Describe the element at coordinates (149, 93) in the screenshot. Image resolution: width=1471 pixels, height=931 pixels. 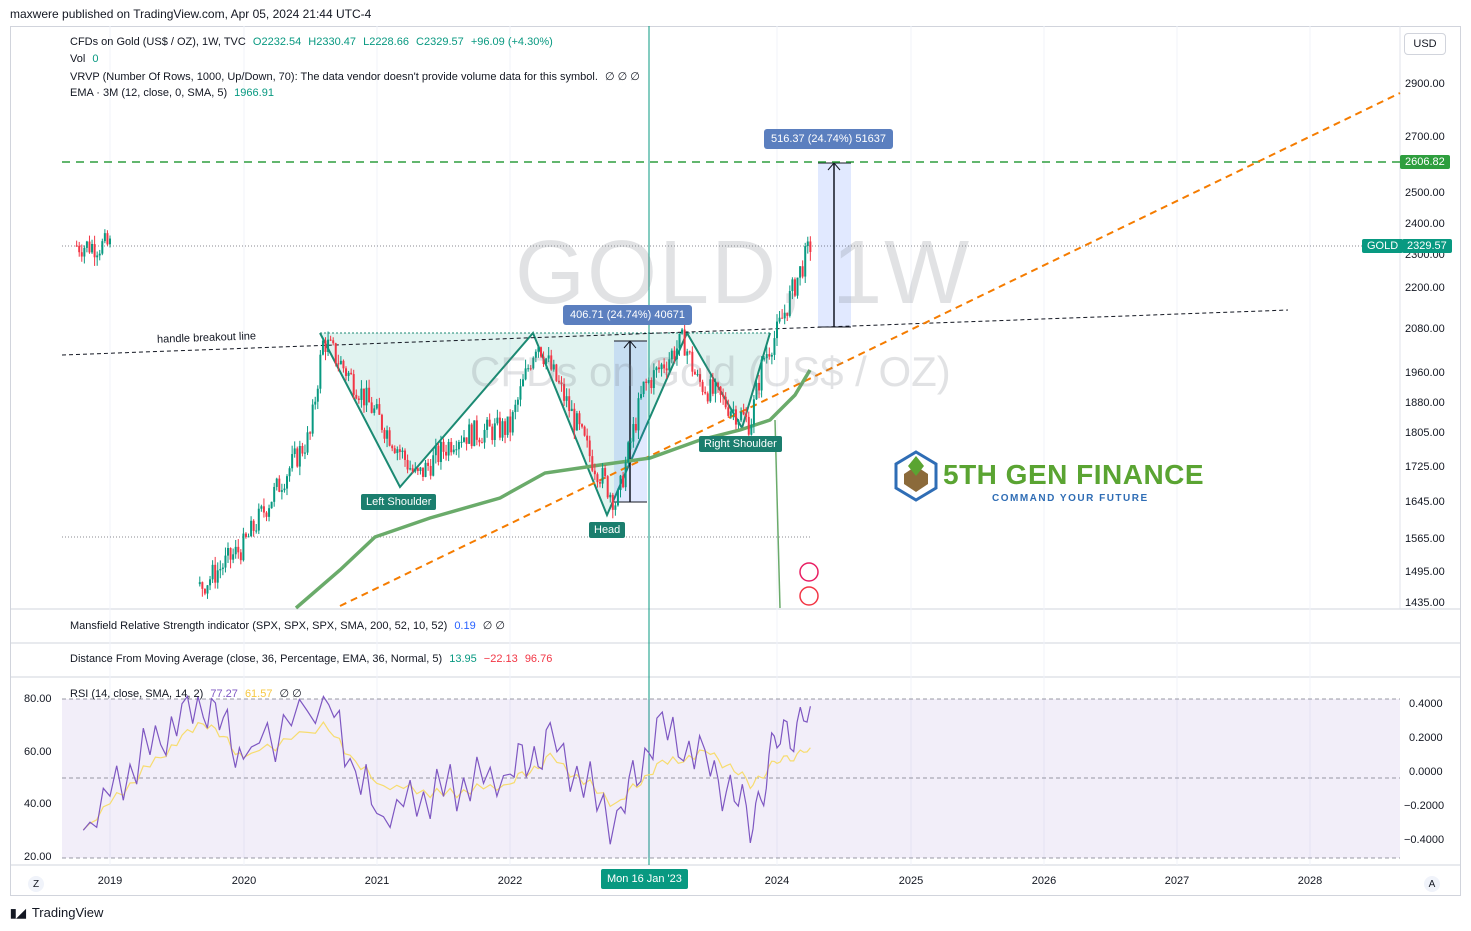
I see `legend-ema: EMA · 3M (12, close, 0, SMA, 5)` at that location.